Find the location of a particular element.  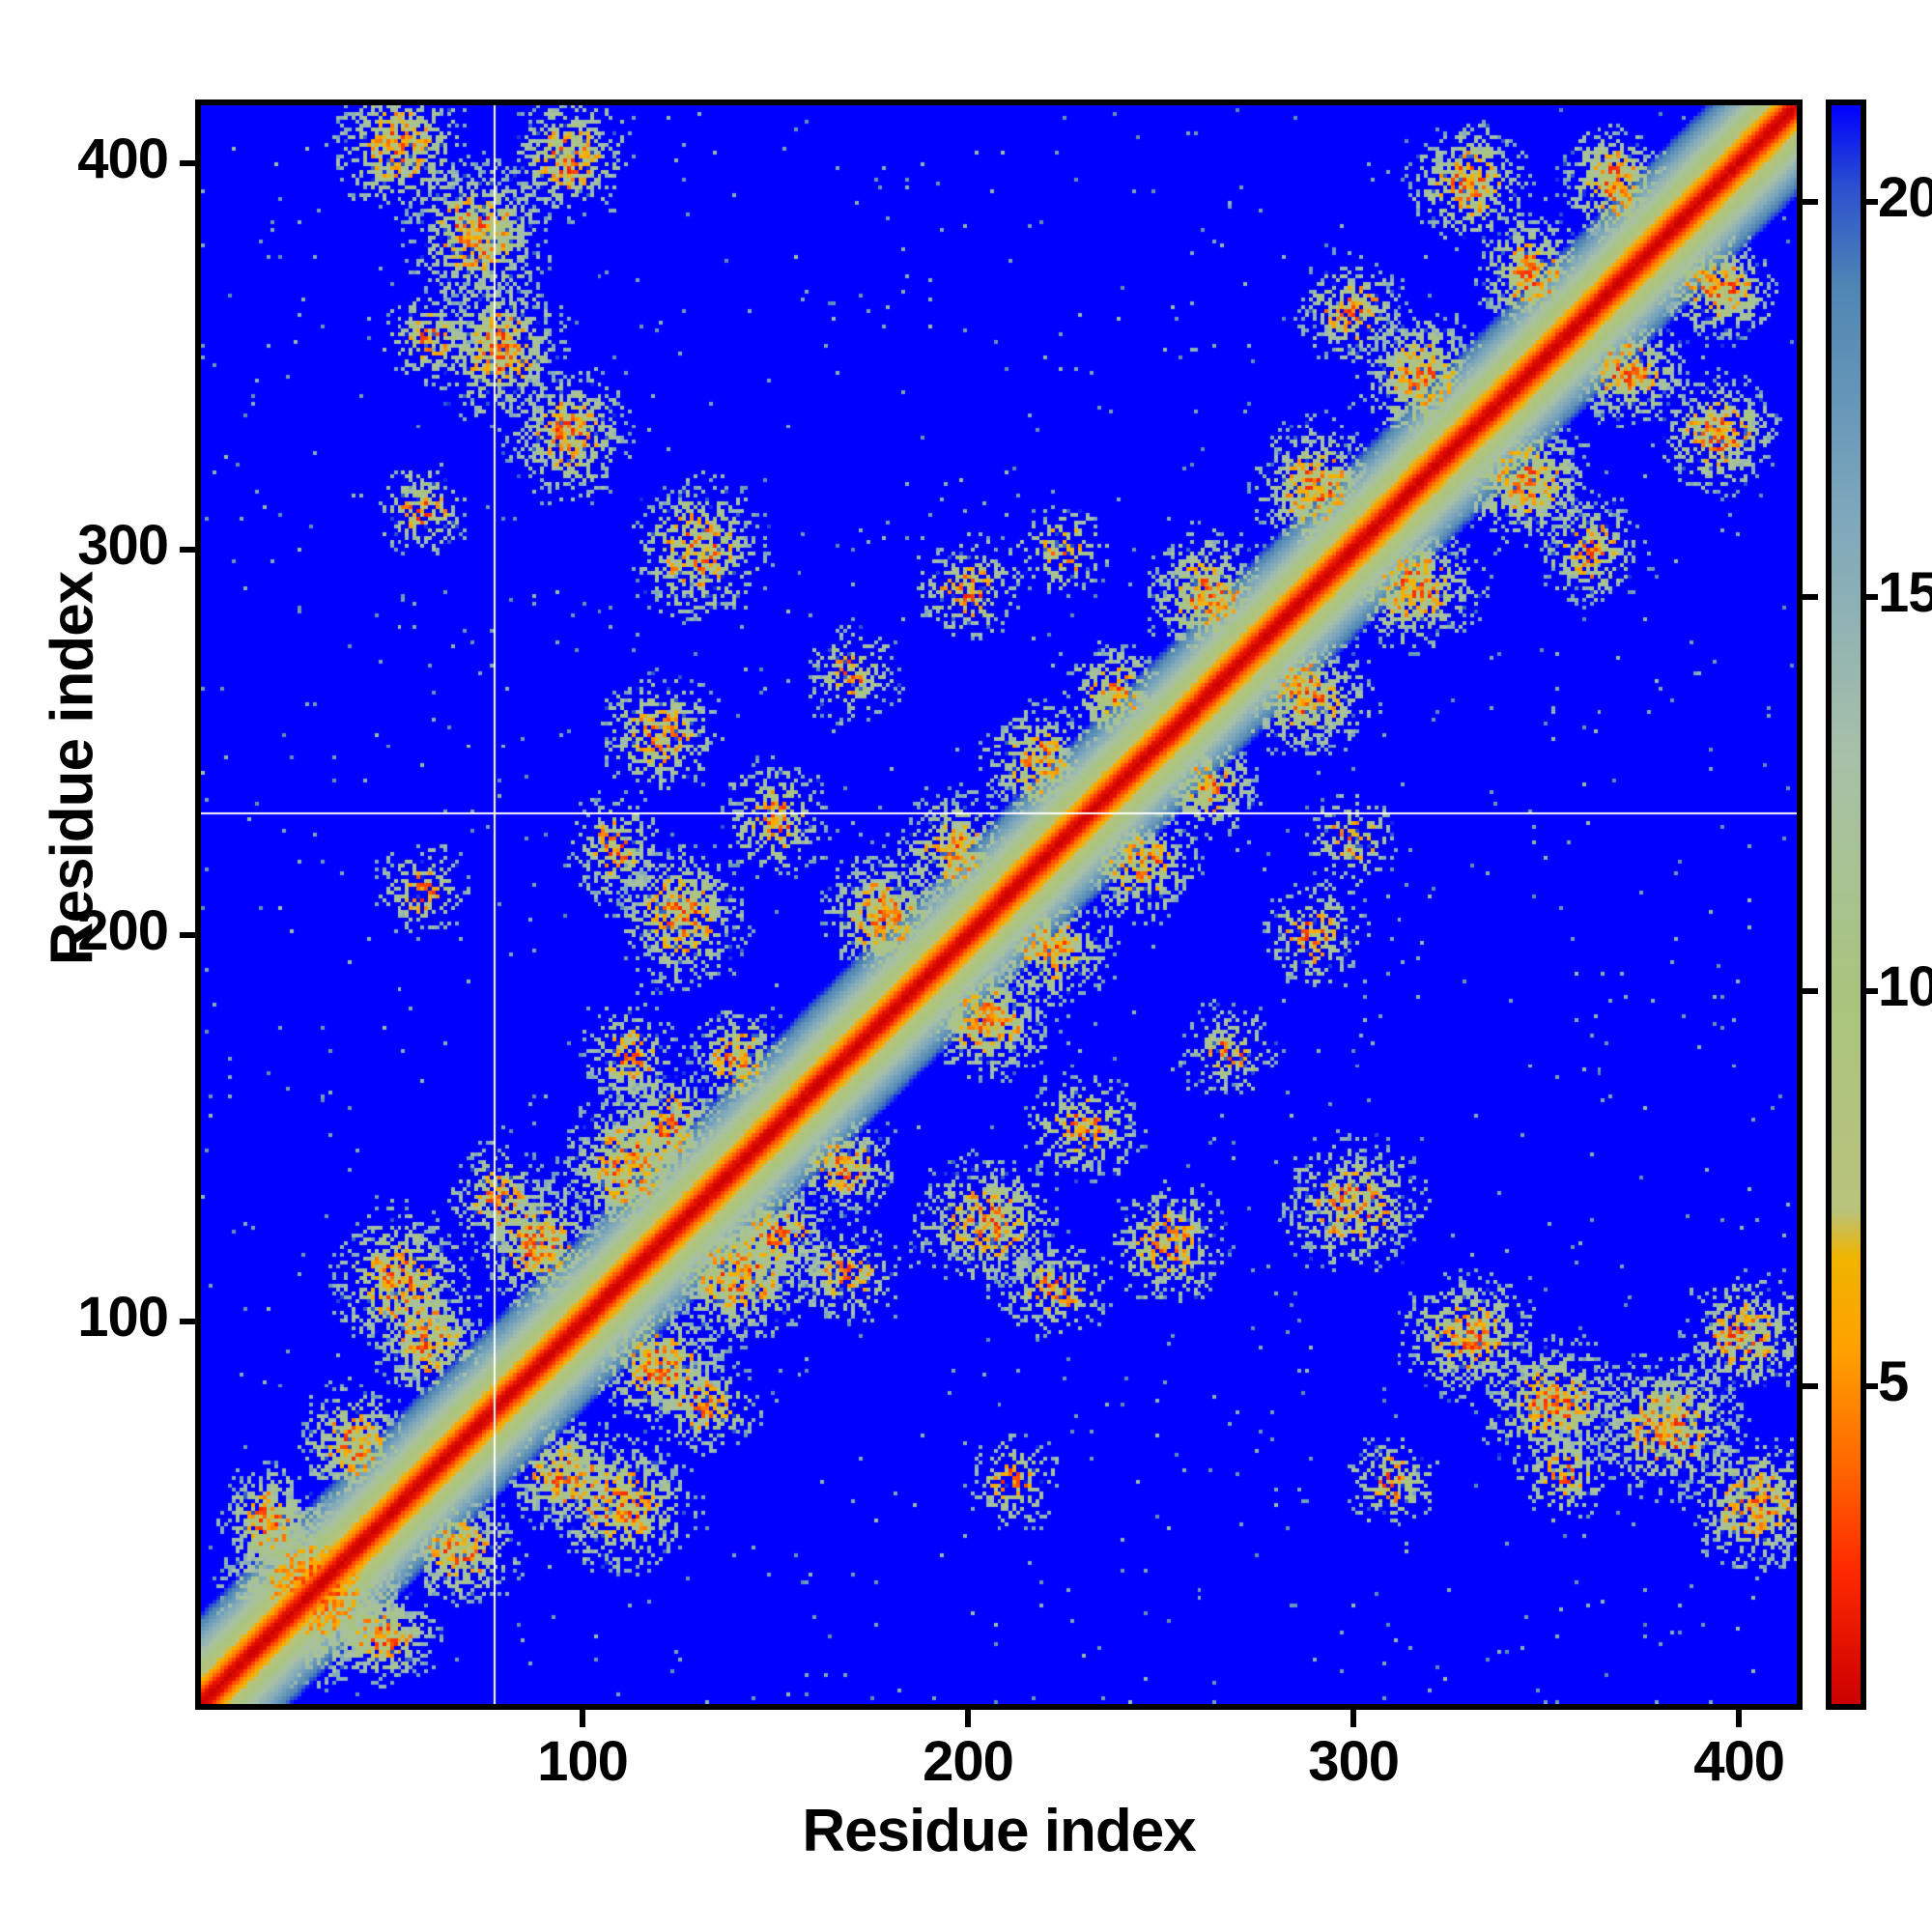

colorbar-tick-label: 15 is located at coordinates (1905, 592).